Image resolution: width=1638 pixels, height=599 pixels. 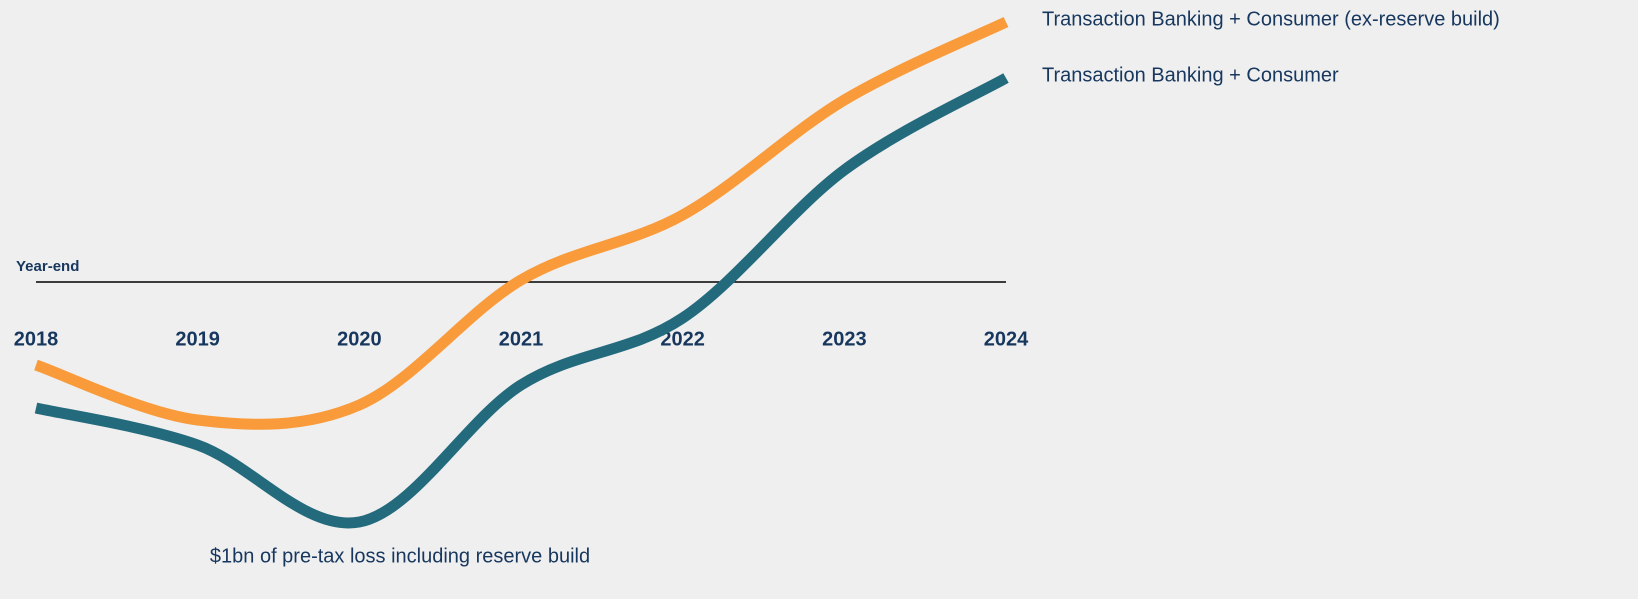 What do you see at coordinates (1190, 75) in the screenshot?
I see `series-label: Transaction Banking + Consumer` at bounding box center [1190, 75].